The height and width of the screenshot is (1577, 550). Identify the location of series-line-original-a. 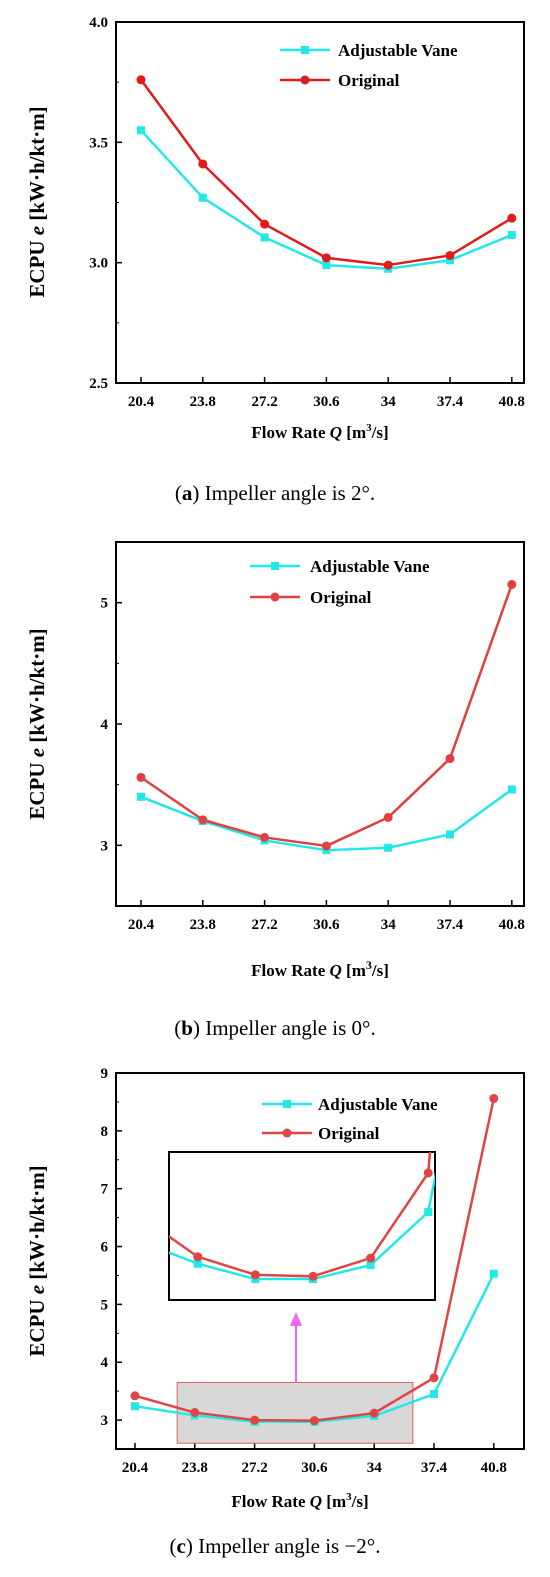
(326, 173).